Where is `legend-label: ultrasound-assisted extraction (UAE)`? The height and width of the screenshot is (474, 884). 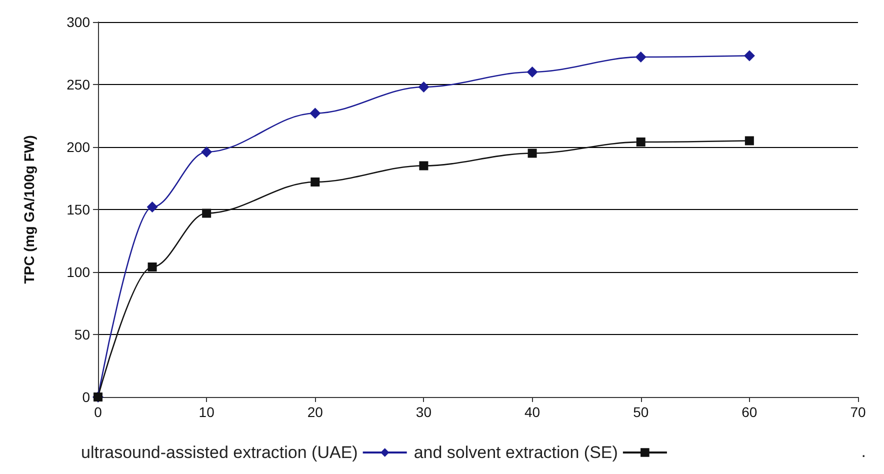
legend-label: ultrasound-assisted extraction (UAE) is located at coordinates (219, 452).